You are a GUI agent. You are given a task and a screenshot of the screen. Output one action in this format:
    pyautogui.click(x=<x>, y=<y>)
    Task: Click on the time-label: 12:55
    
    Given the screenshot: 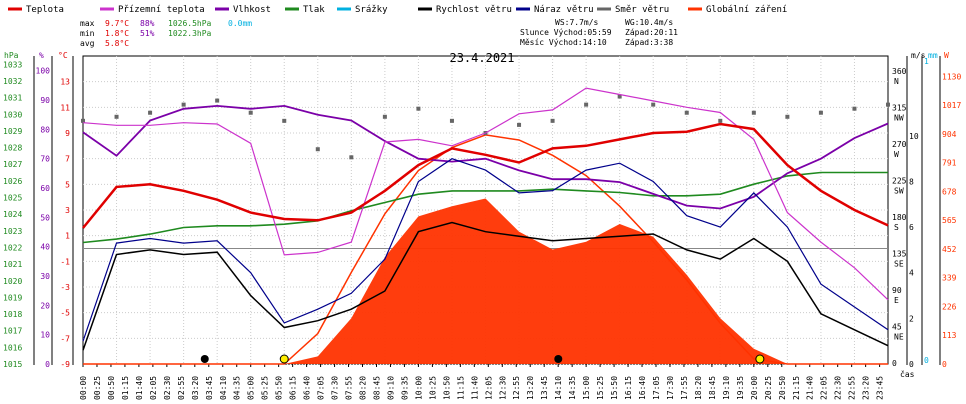 What is the action you would take?
    pyautogui.click(x=516, y=388)
    